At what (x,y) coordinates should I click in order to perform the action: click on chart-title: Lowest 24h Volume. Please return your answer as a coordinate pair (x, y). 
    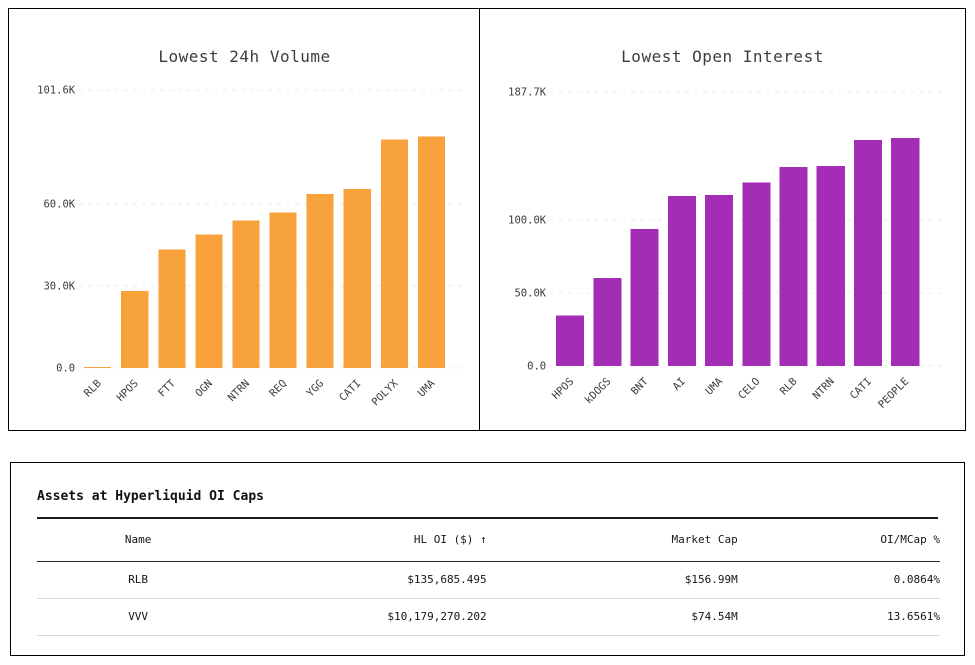
    Looking at the image, I should click on (244, 56).